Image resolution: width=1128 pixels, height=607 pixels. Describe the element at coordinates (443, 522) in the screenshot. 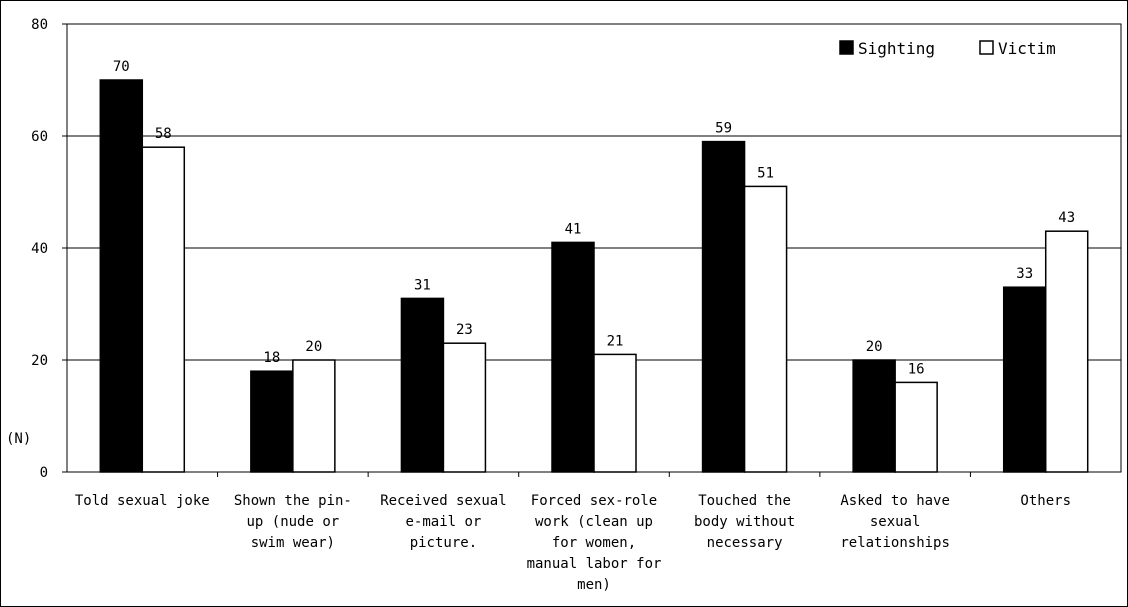

I see `x-category-label: e-mail or` at that location.